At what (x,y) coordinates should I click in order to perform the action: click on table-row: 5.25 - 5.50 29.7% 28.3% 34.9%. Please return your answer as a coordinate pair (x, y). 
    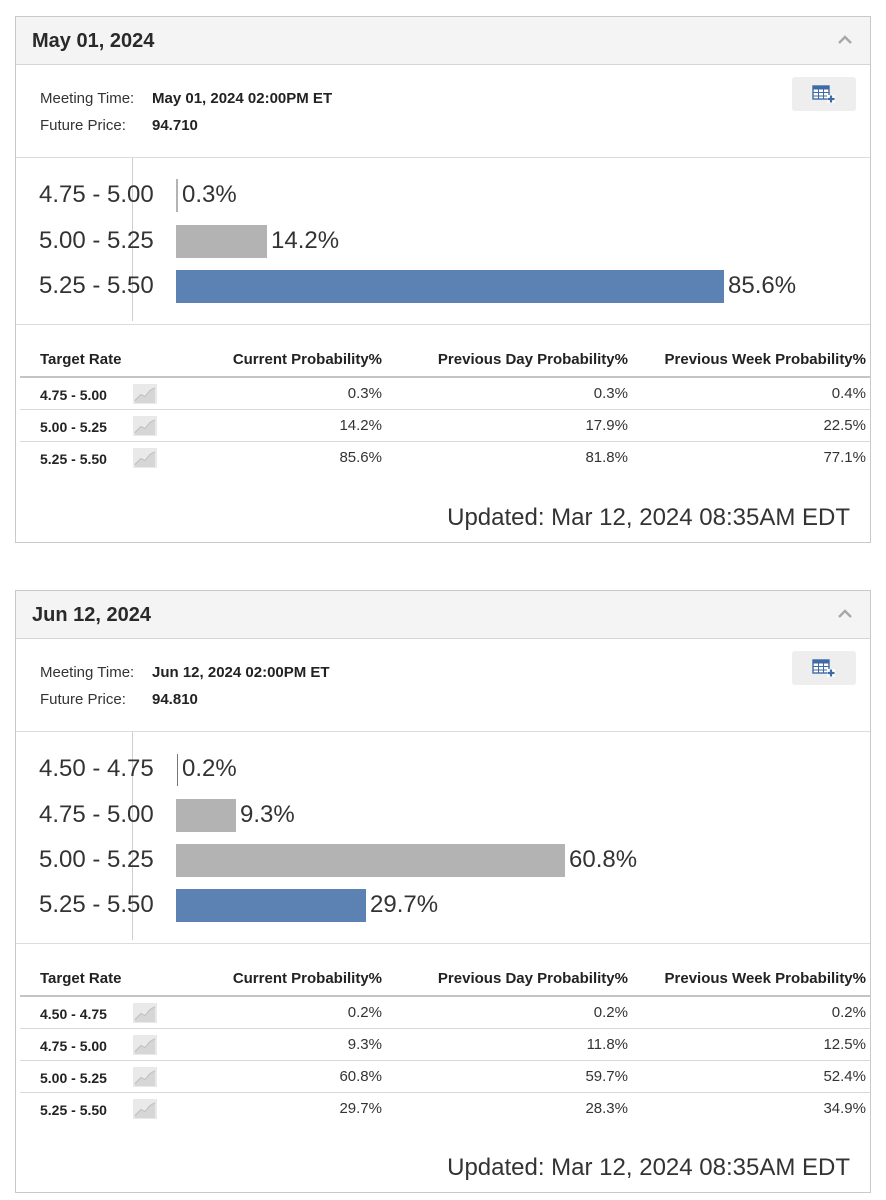
    Looking at the image, I should click on (445, 1109).